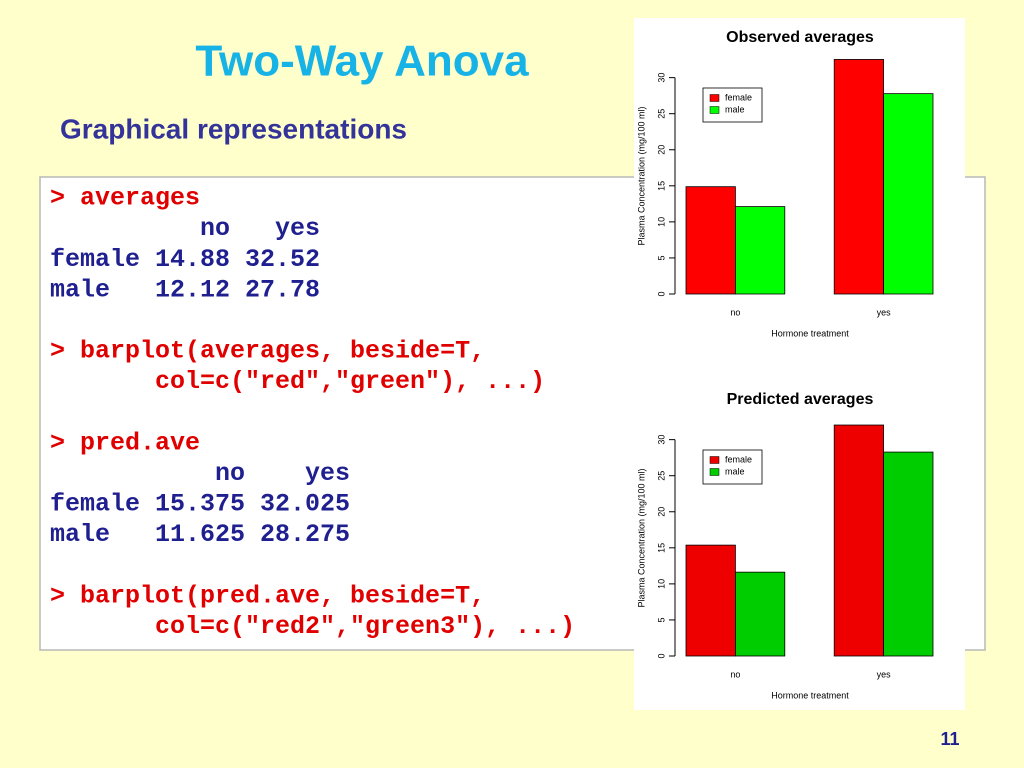 The image size is (1024, 768). I want to click on code-line: > averages, so click(125, 198).